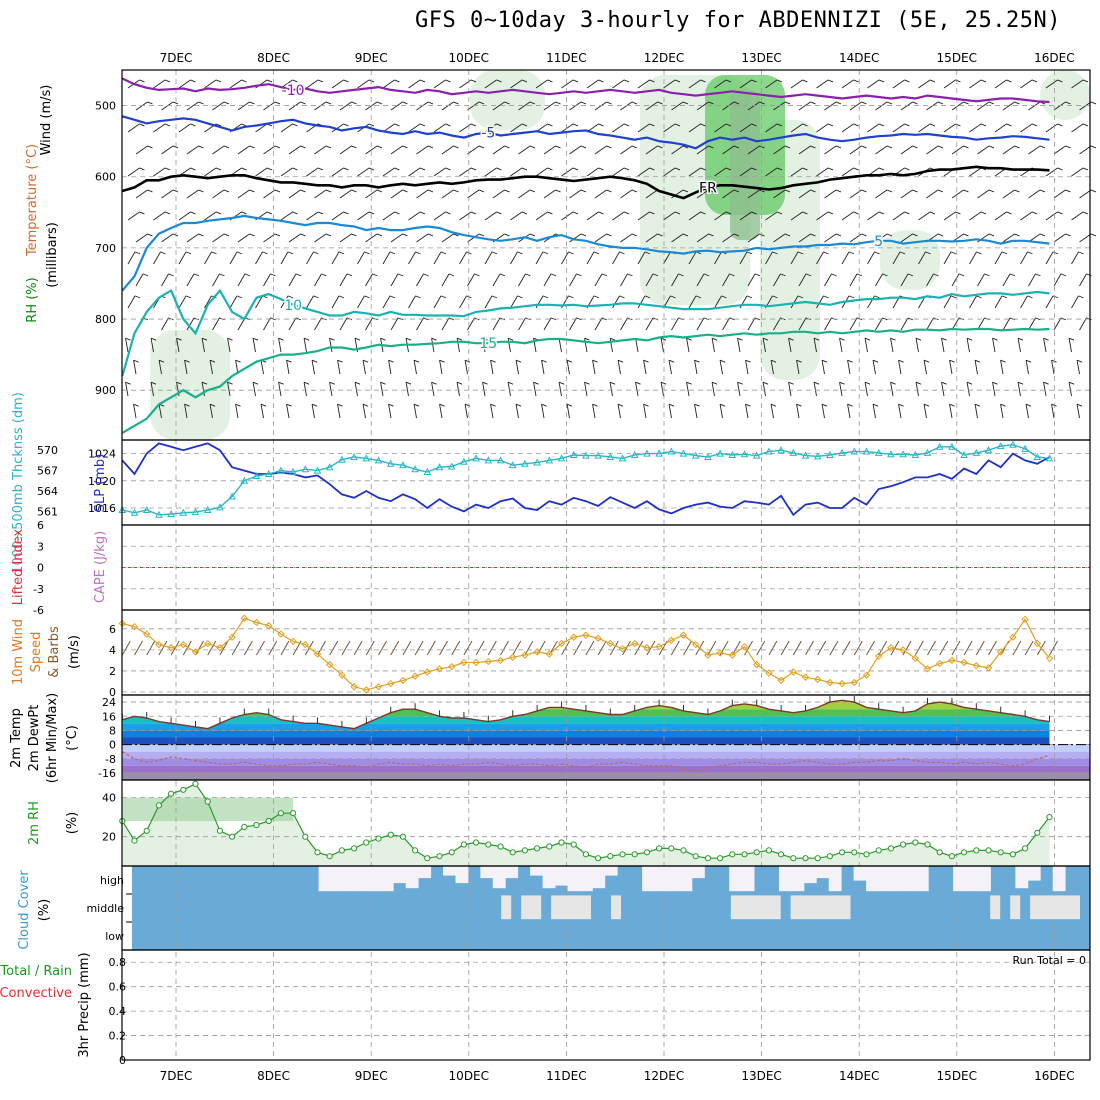 The height and width of the screenshot is (1100, 1100). What do you see at coordinates (109, 798) in the screenshot?
I see `rh-tick-label: 40` at bounding box center [109, 798].